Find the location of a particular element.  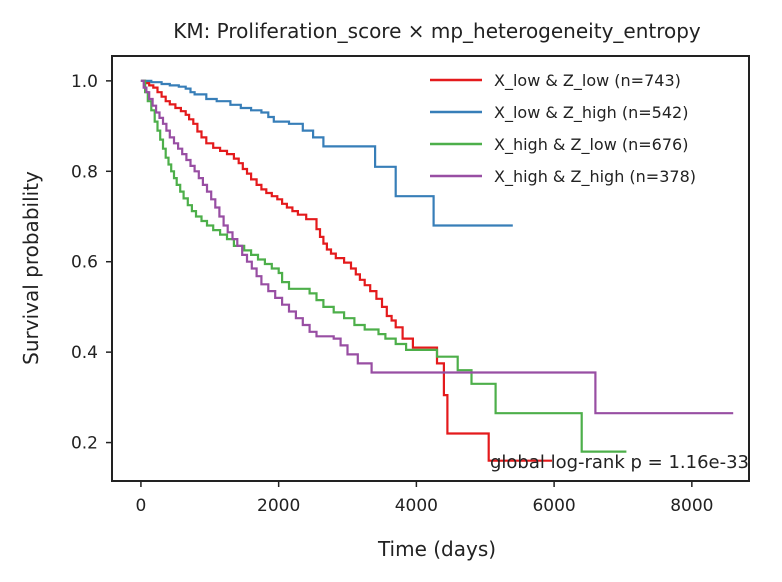

y-tick-label: 0.8 is located at coordinates (84, 172).